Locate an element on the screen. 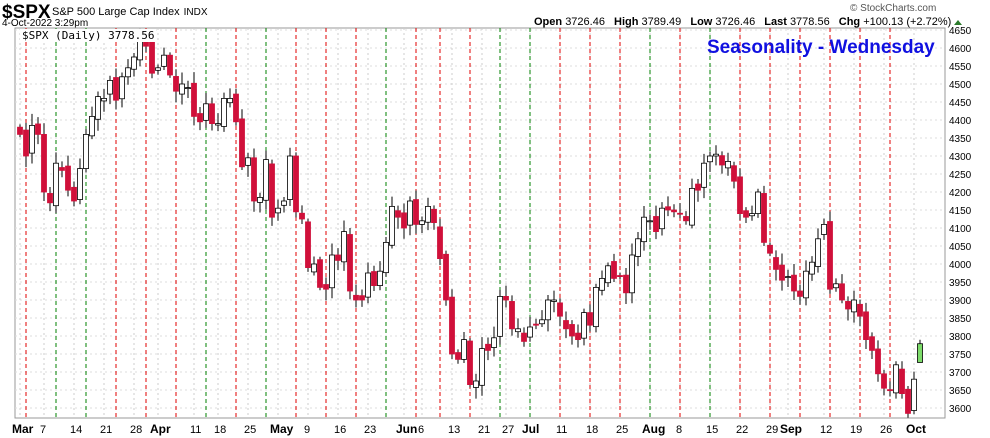 Image resolution: width=990 pixels, height=438 pixels. high-label: High is located at coordinates (626, 22).